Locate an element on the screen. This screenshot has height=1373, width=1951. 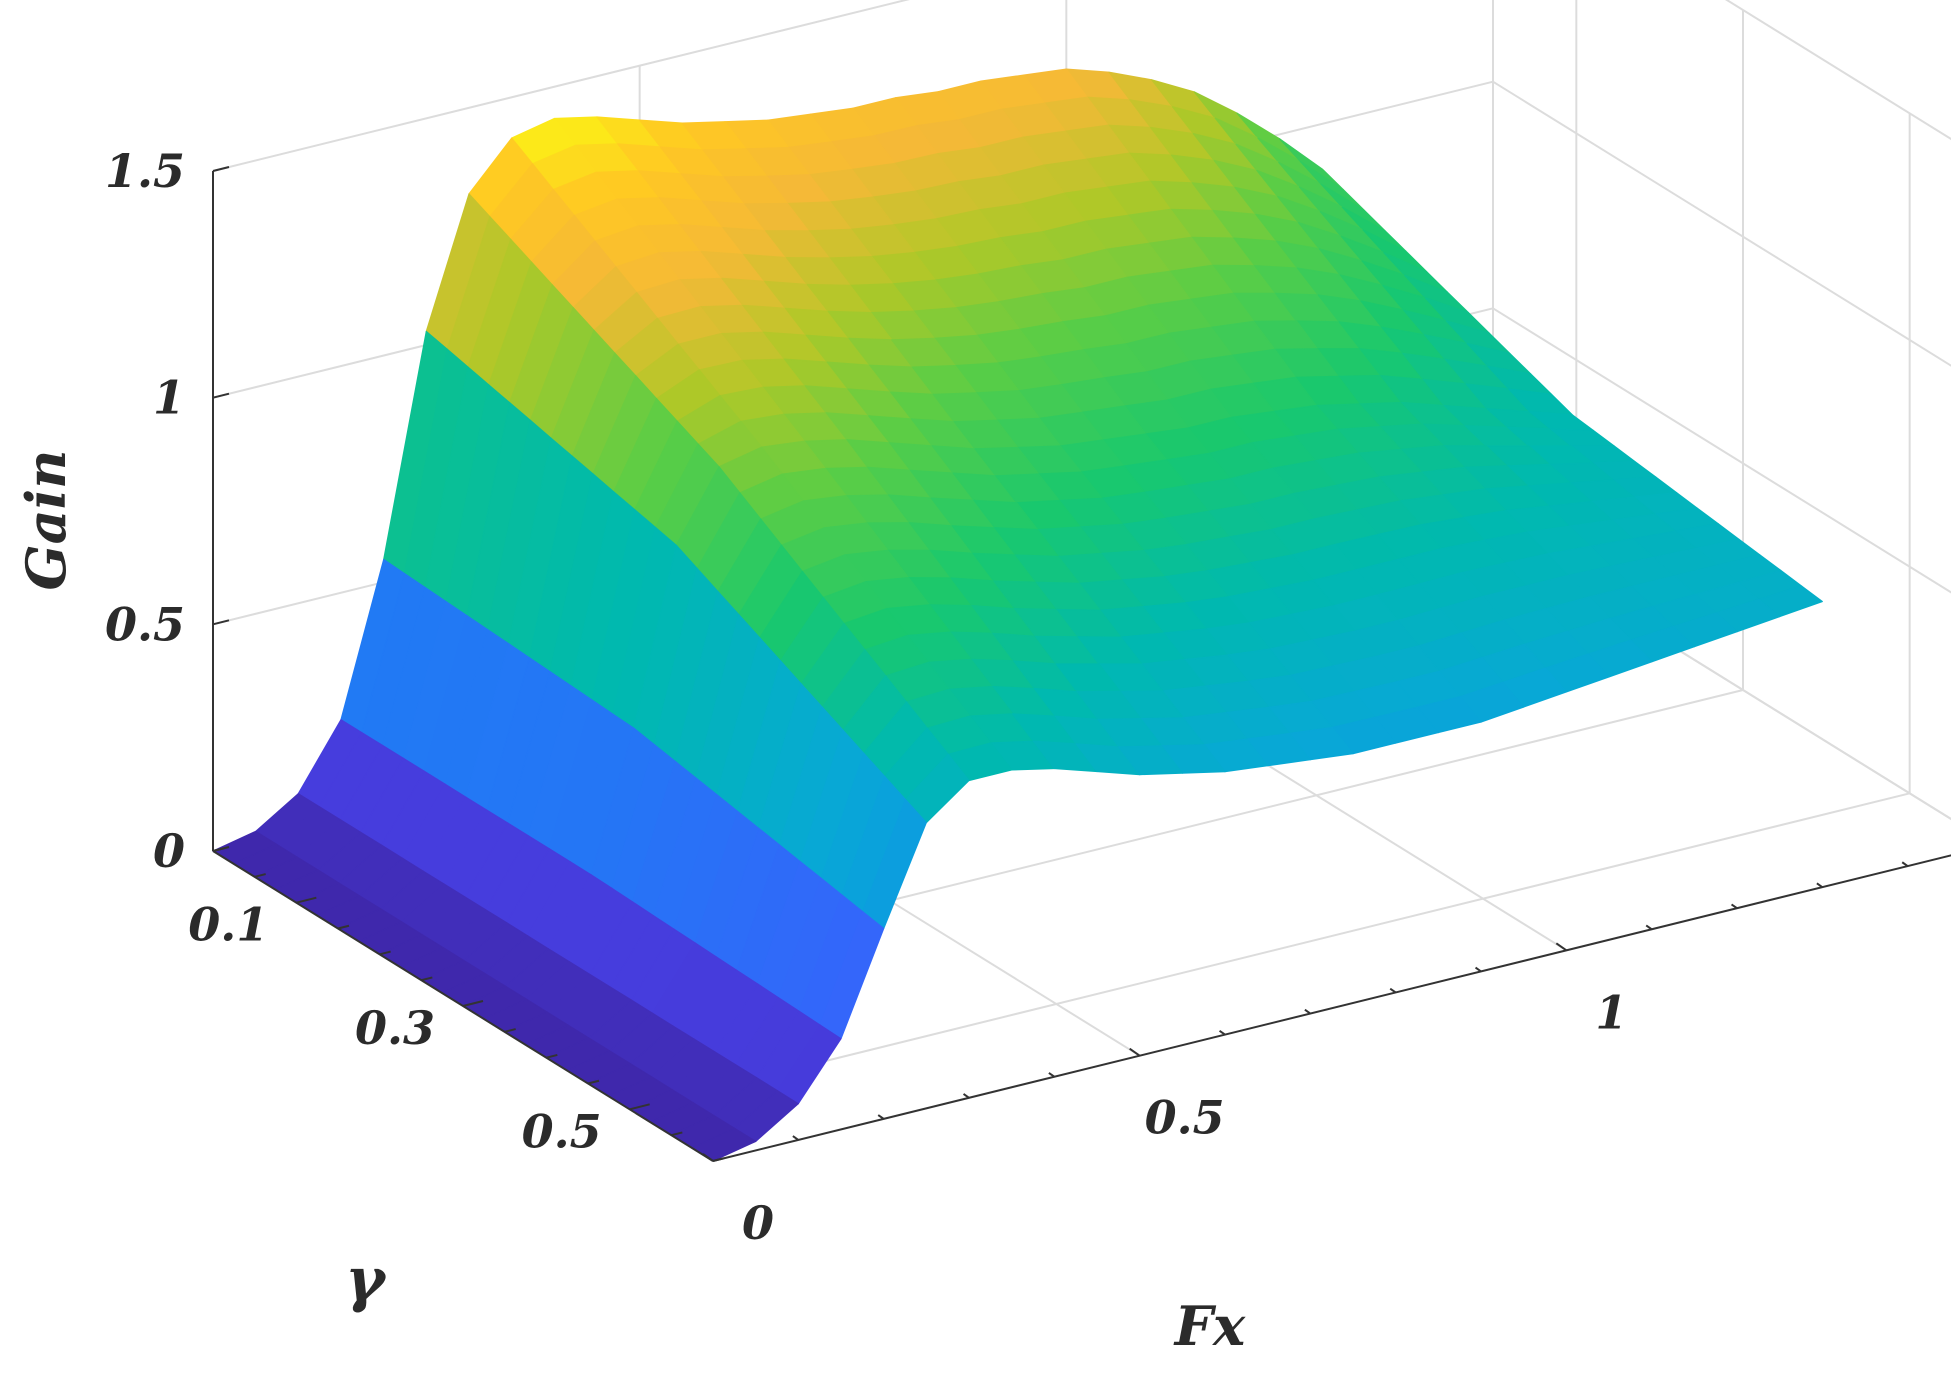
x-axis-title: Fx is located at coordinates (1209, 1326).